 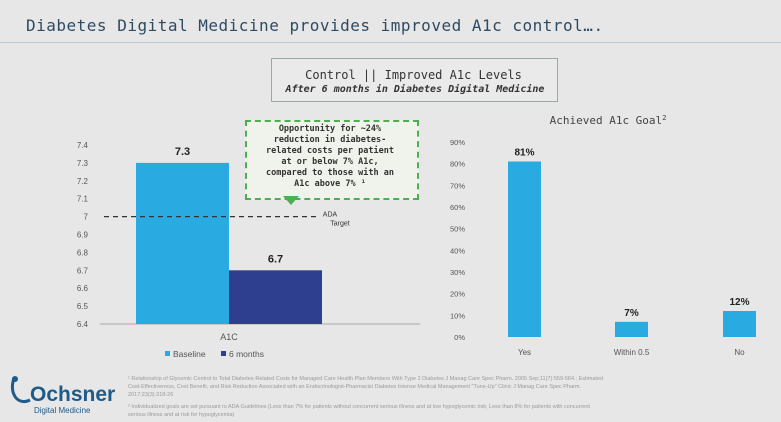 I want to click on y-tick-label: 70%, so click(x=457, y=185).